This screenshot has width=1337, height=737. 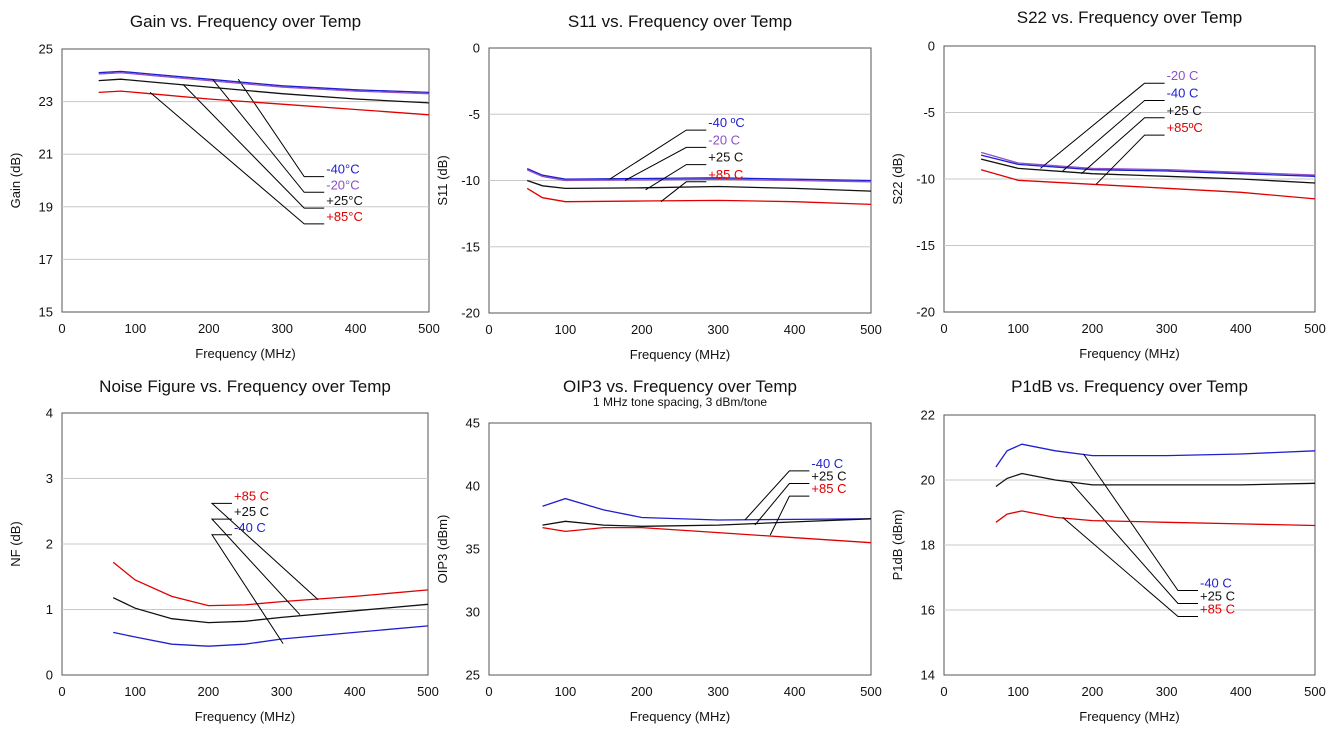 I want to click on nf-y-tick-label: 0, so click(x=49, y=675).